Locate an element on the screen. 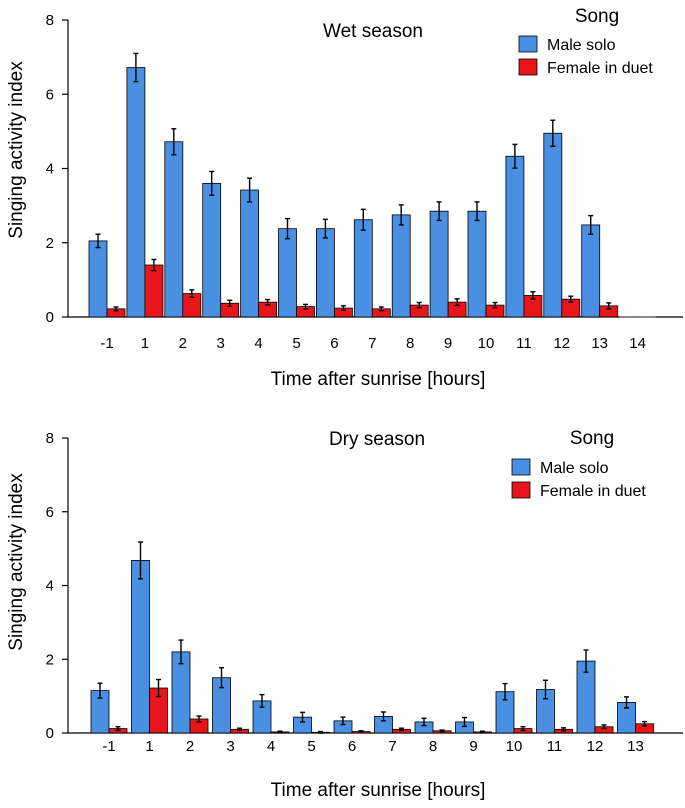  wet-y-tick-label: 0 is located at coordinates (50, 317).